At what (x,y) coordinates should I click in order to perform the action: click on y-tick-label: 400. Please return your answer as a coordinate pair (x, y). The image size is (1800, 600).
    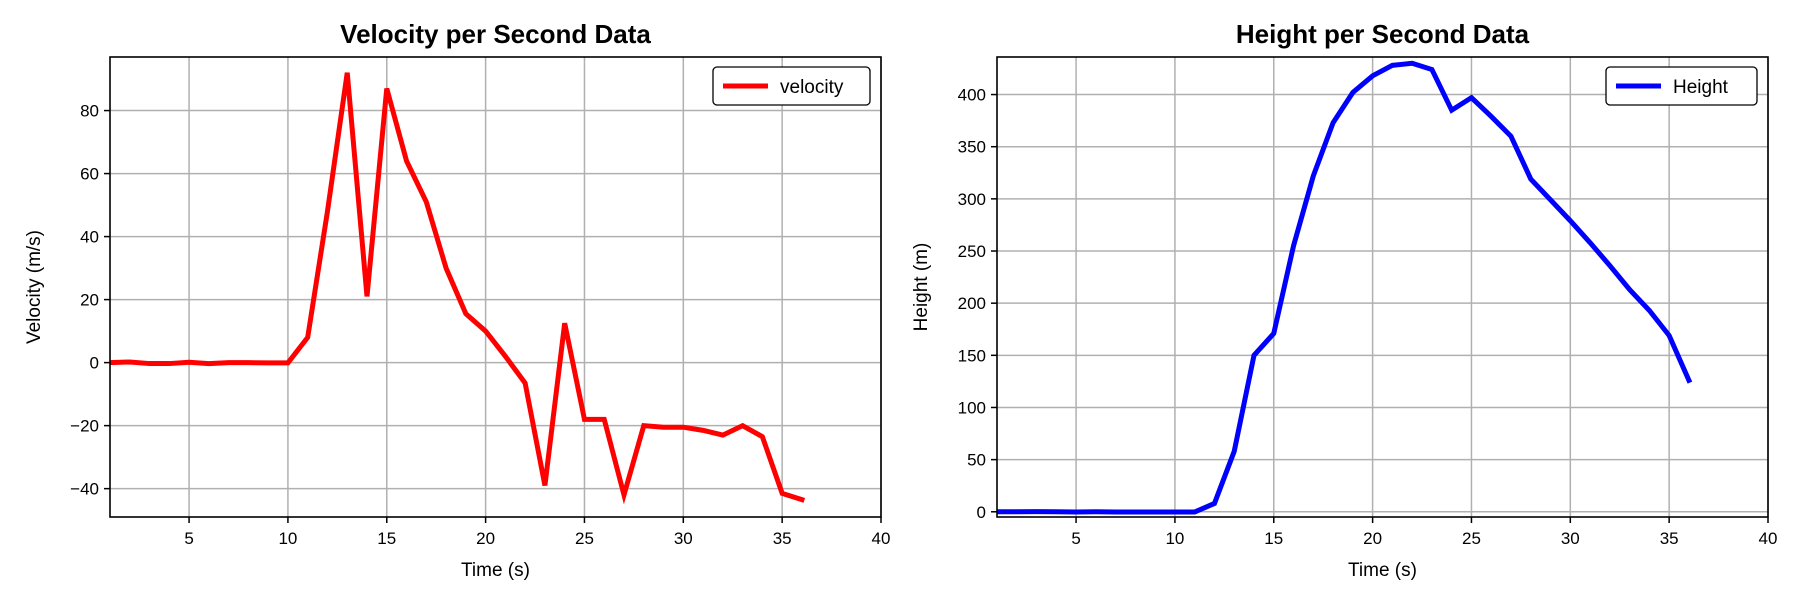
    Looking at the image, I should click on (972, 95).